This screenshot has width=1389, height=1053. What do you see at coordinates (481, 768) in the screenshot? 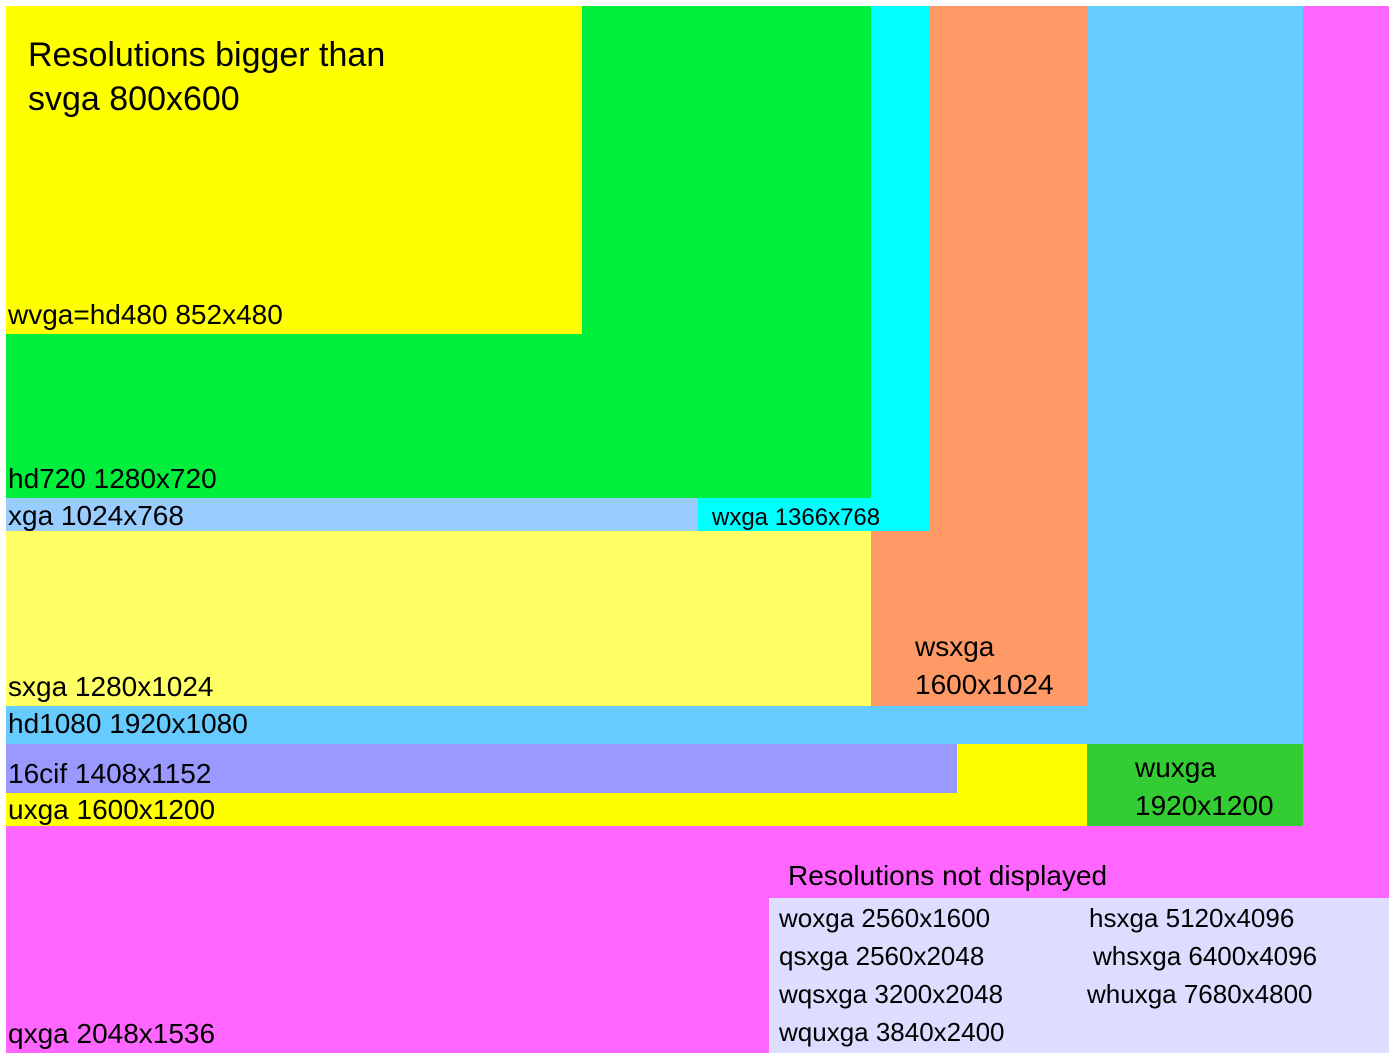
I see `cif16-rect` at bounding box center [481, 768].